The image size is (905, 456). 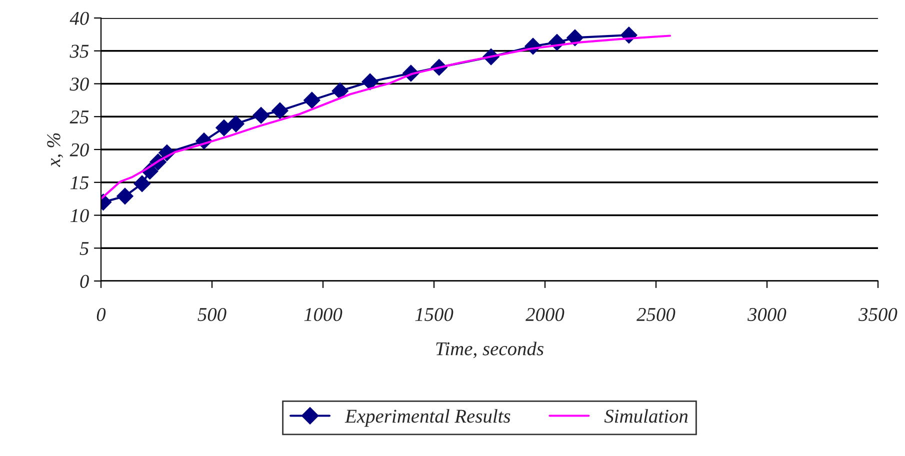 I want to click on y-tick-label: 20, so click(x=79, y=149).